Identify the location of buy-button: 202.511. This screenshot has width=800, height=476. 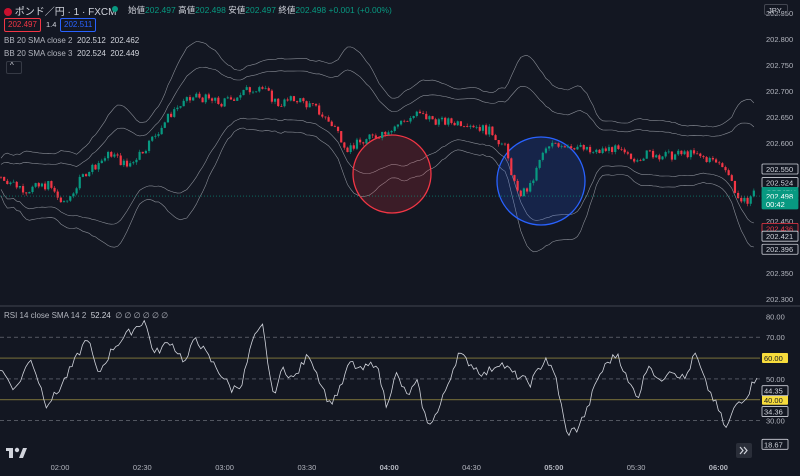
(78, 25).